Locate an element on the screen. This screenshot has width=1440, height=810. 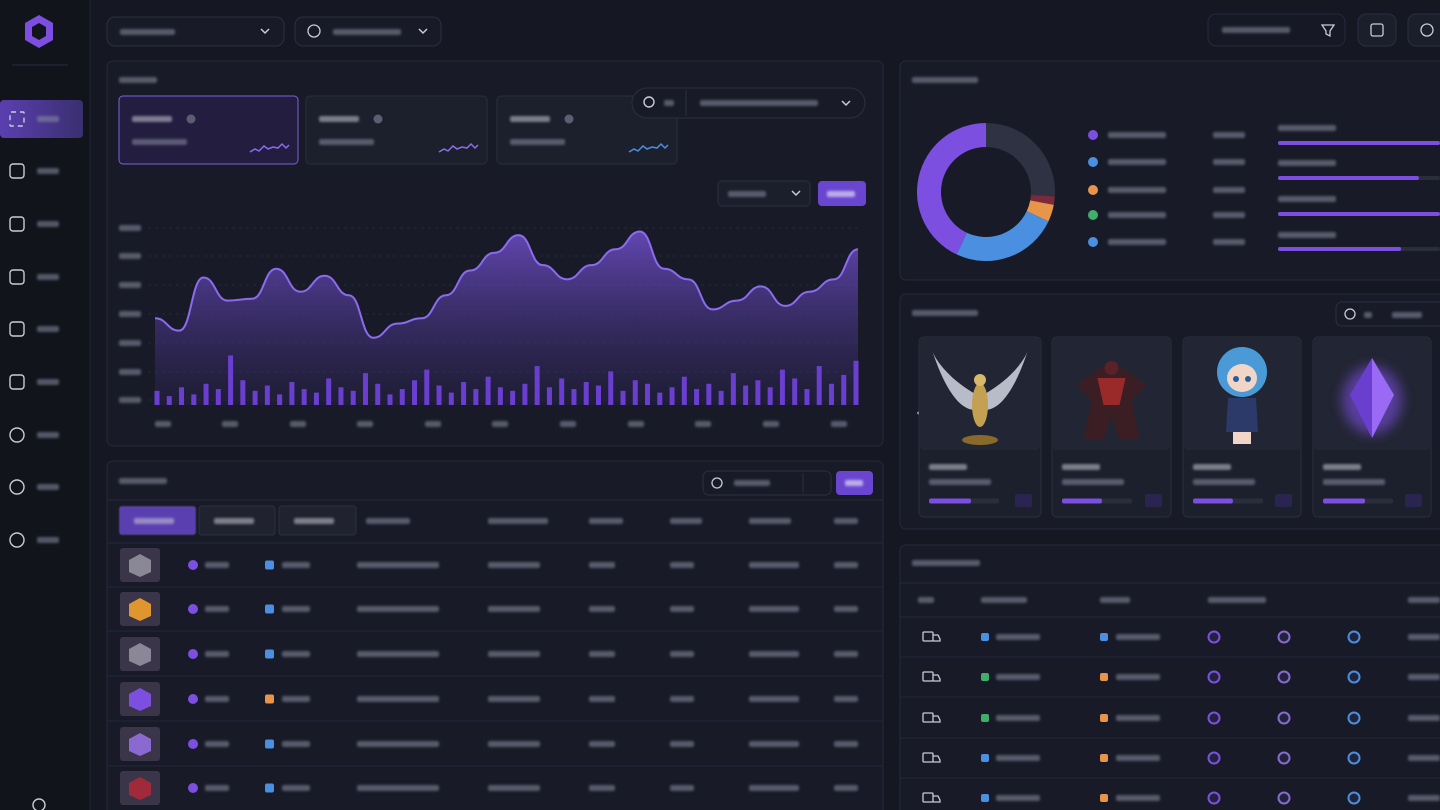
status-dot is located at coordinates (193, 699).